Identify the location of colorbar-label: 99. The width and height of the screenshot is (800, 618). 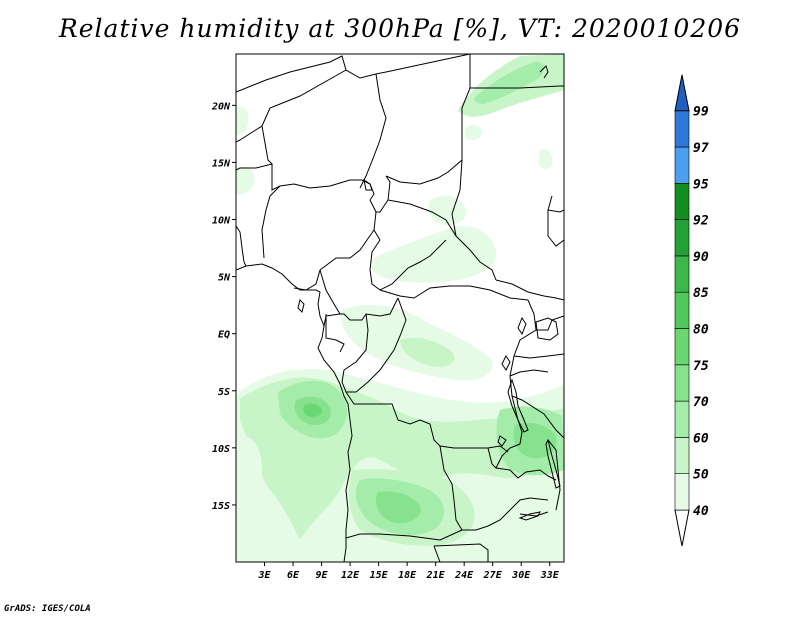
(701, 112).